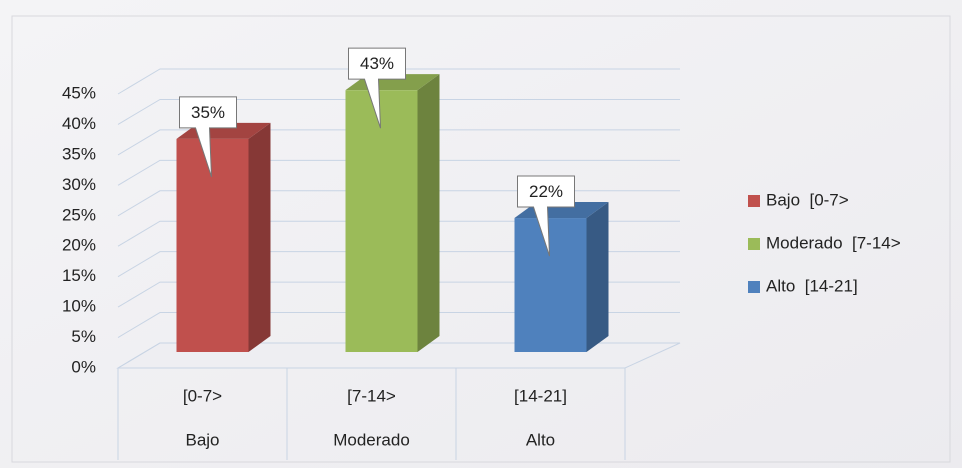  I want to click on x-tick-label: [14-21], so click(540, 395).